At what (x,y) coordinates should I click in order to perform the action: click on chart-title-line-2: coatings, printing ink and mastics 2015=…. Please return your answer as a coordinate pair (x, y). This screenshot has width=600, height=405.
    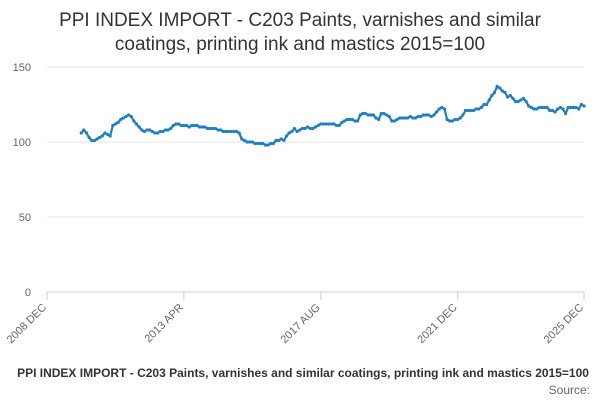
    Looking at the image, I should click on (300, 44).